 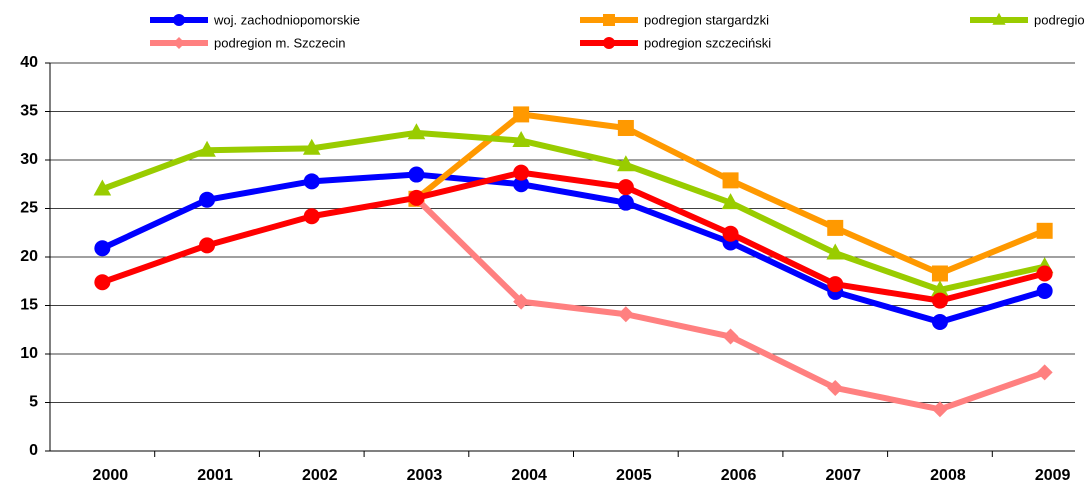 What do you see at coordinates (634, 475) in the screenshot?
I see `x-tick-label: 2005` at bounding box center [634, 475].